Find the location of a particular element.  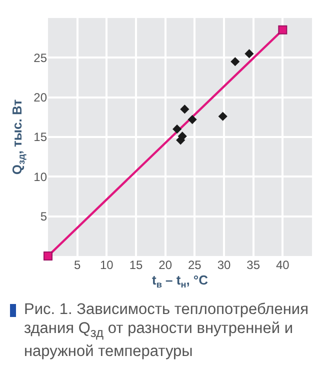

x-tick-label: 25 is located at coordinates (195, 265).